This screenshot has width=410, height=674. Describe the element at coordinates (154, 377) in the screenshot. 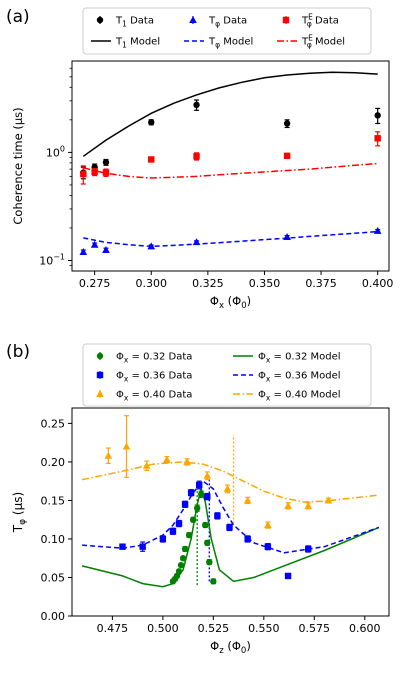

I see `legend-label-phix-0-36-data: Φx = 0.36 Data` at that location.